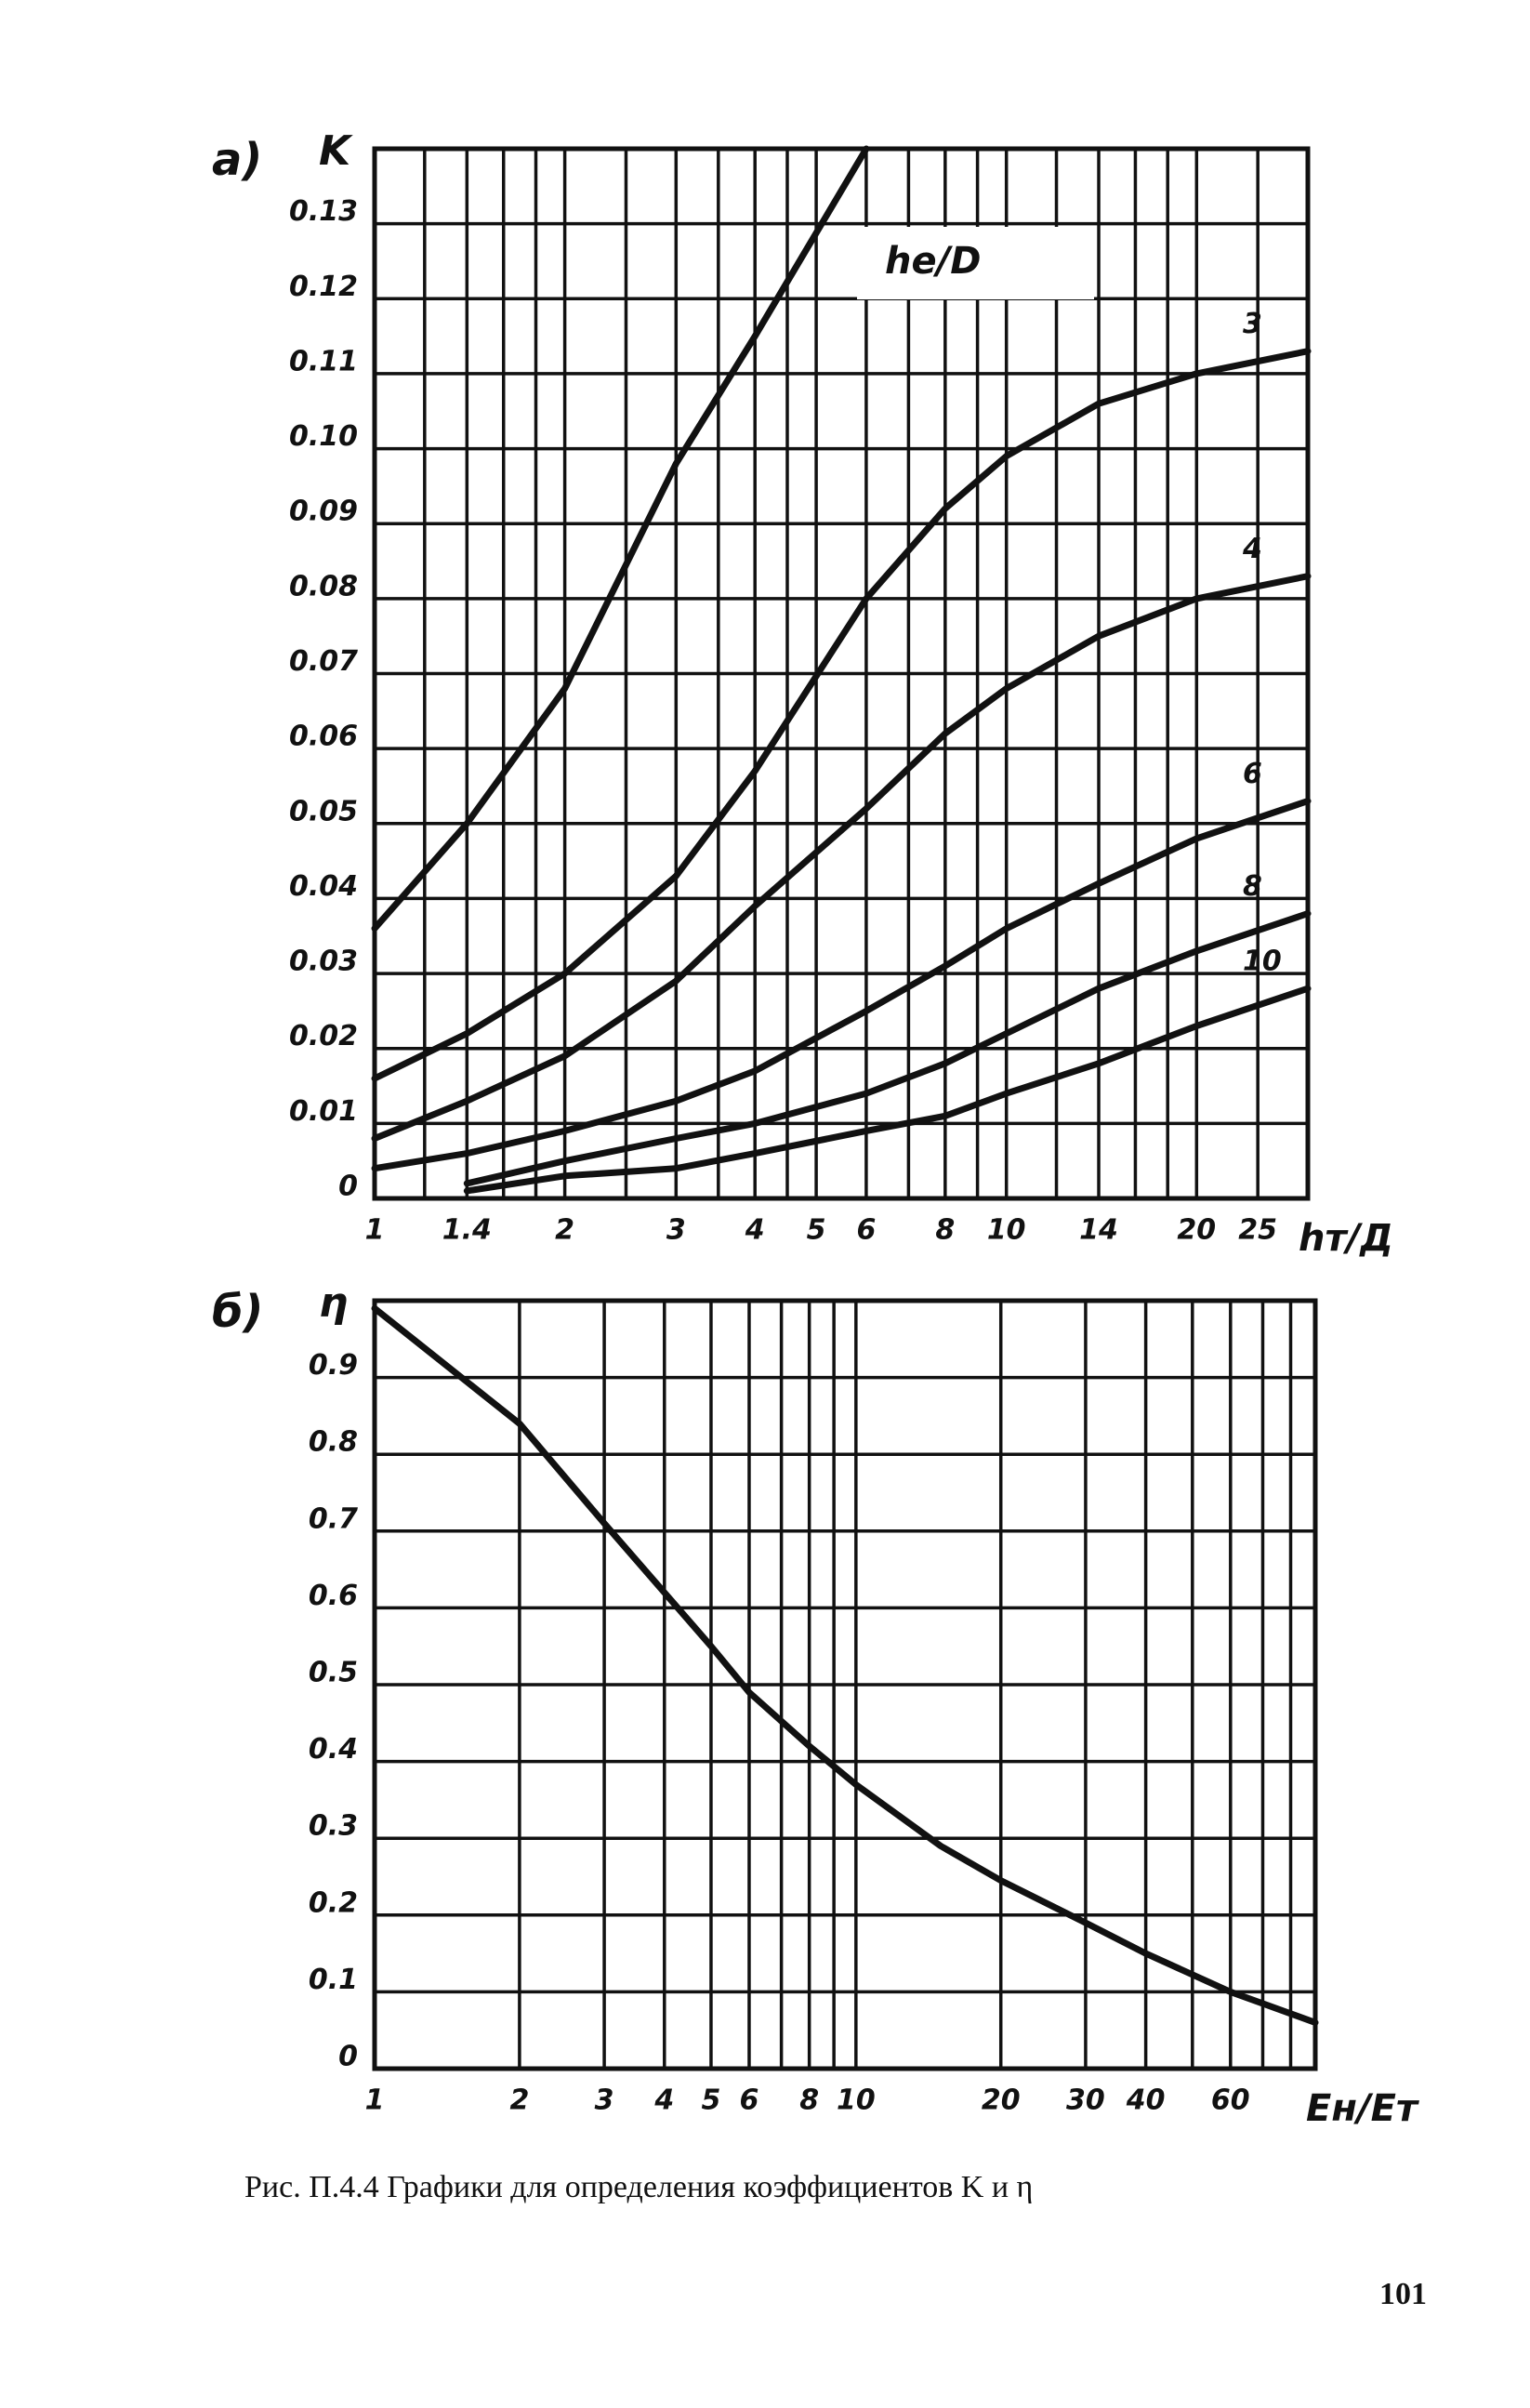 The image size is (1530, 2408). What do you see at coordinates (333, 1673) in the screenshot?
I see `y-tick-label: 0.5` at bounding box center [333, 1673].